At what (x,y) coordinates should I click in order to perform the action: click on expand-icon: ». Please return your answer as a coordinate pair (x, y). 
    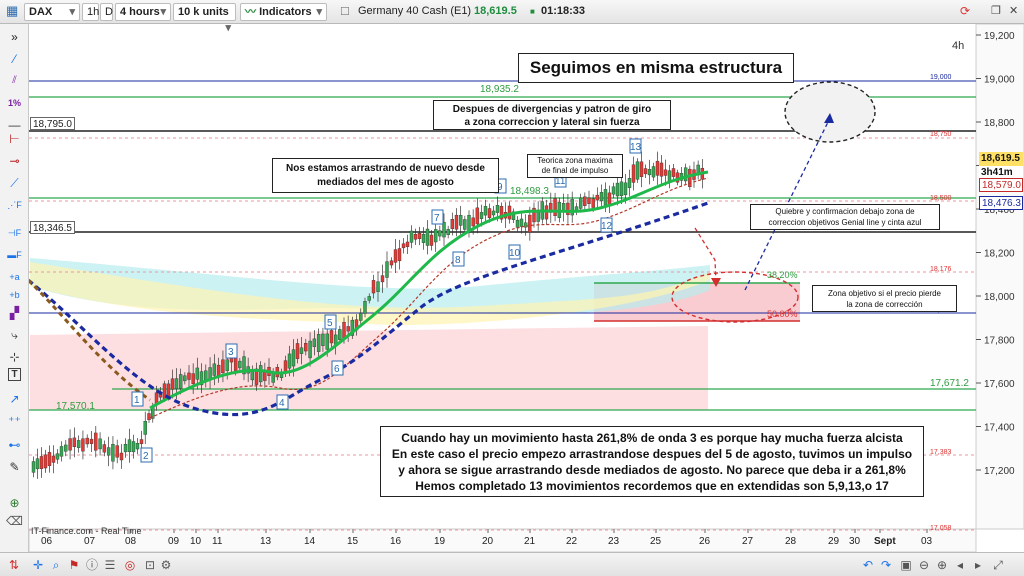
    Looking at the image, I should click on (14, 37).